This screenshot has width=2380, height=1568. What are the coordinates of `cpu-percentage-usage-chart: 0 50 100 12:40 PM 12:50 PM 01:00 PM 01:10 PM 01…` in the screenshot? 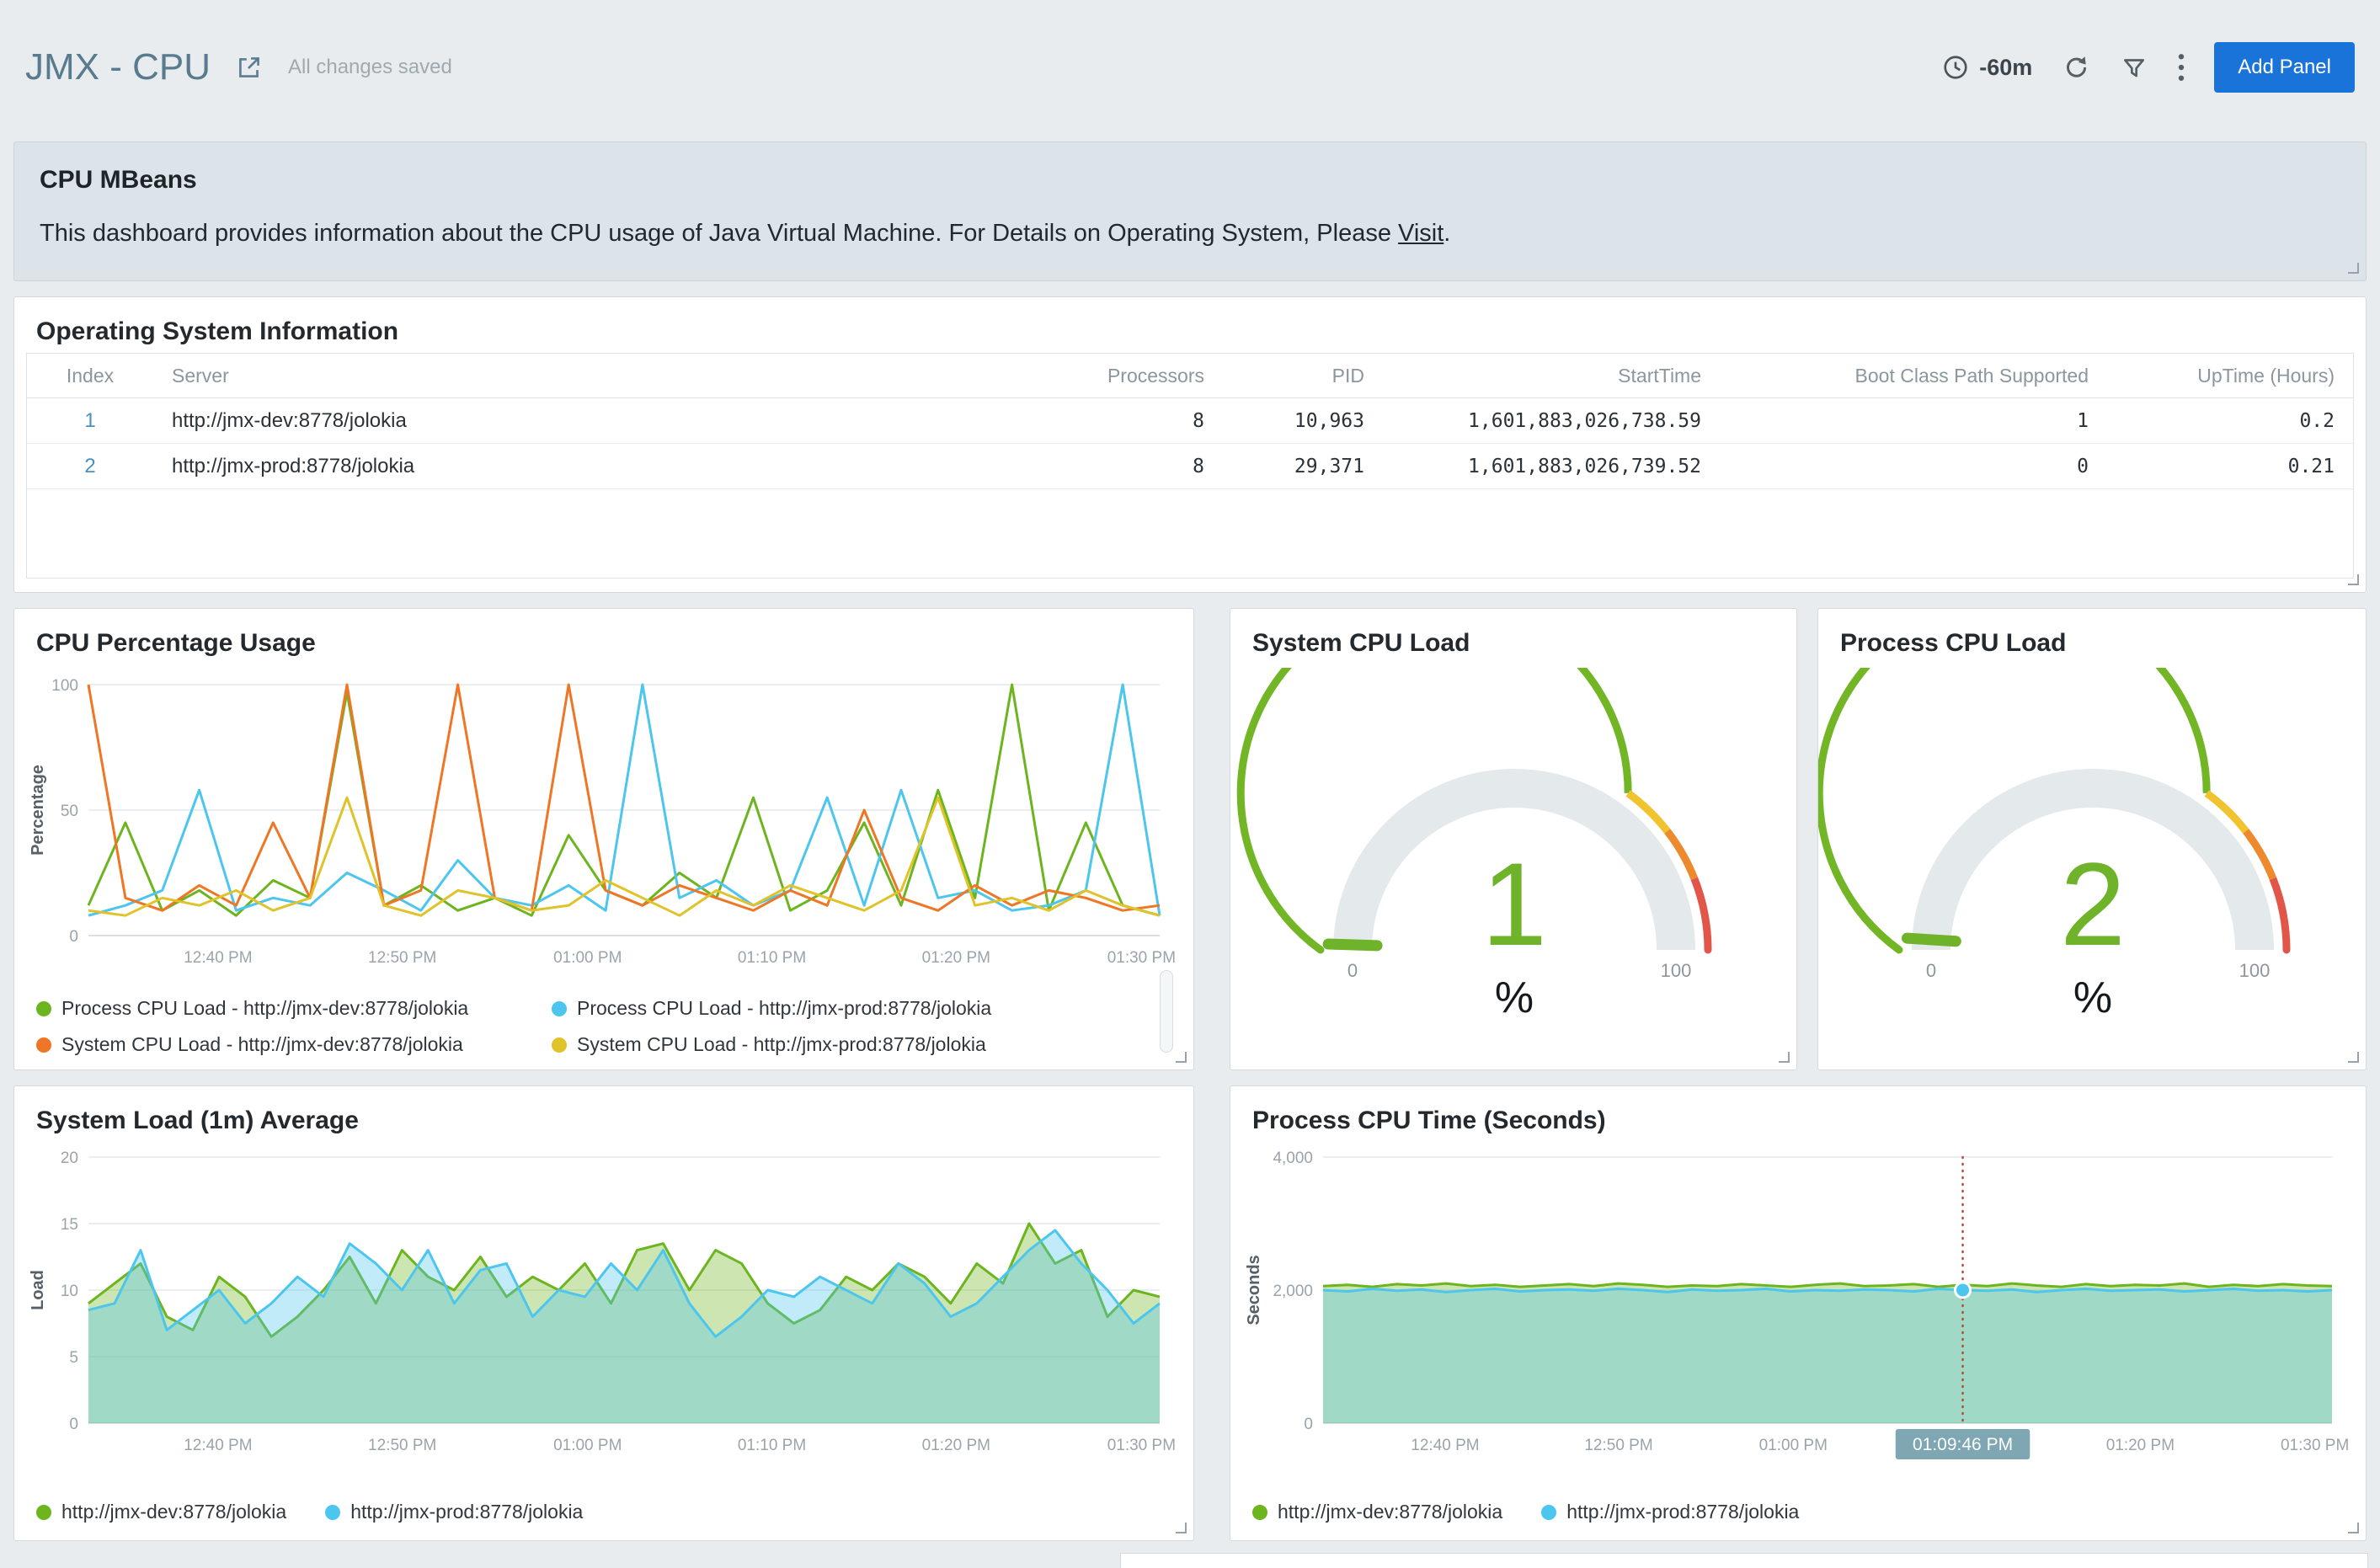 It's located at (604, 824).